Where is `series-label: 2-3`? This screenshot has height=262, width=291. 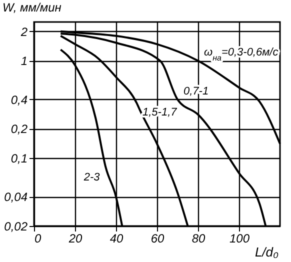
series-label: 2-3 is located at coordinates (91, 177).